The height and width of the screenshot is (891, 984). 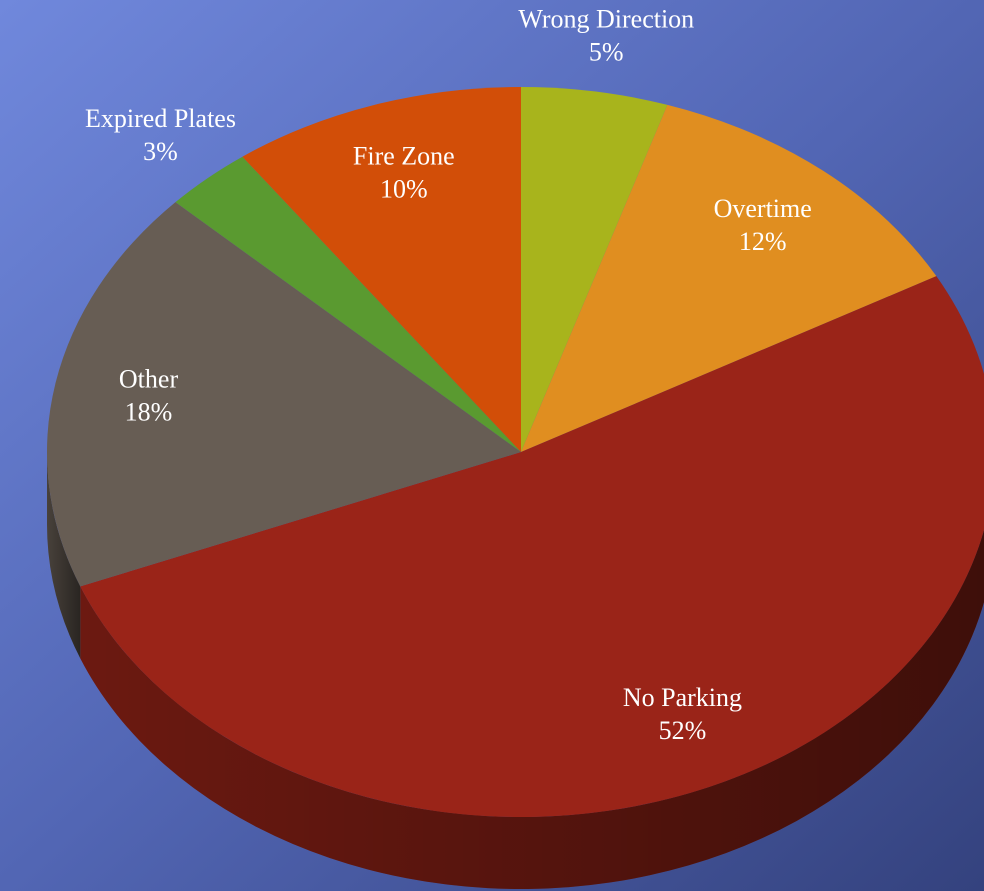 I want to click on value-label: 5%, so click(x=606, y=51).